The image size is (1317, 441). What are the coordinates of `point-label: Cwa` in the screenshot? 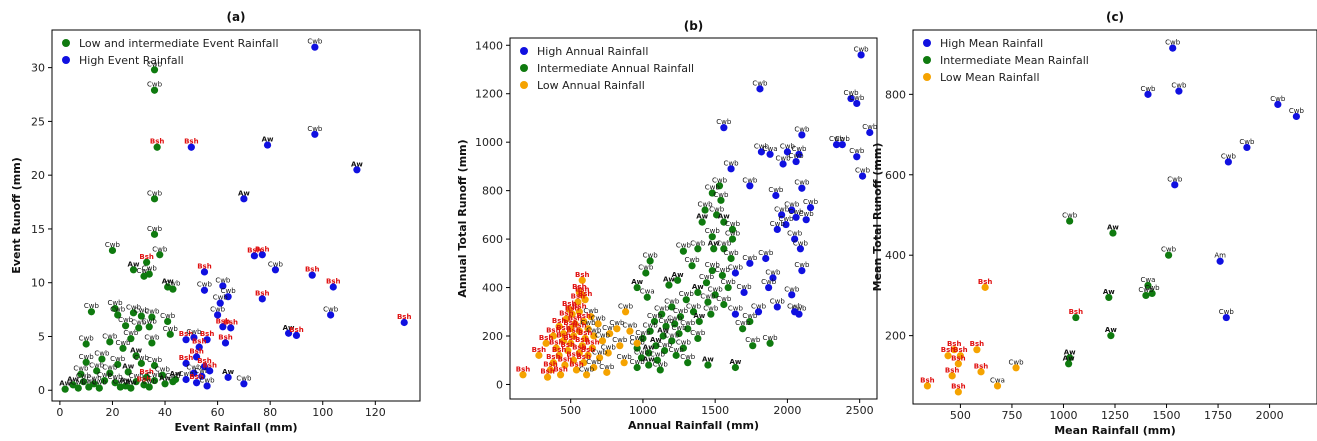 It's located at (1148, 280).